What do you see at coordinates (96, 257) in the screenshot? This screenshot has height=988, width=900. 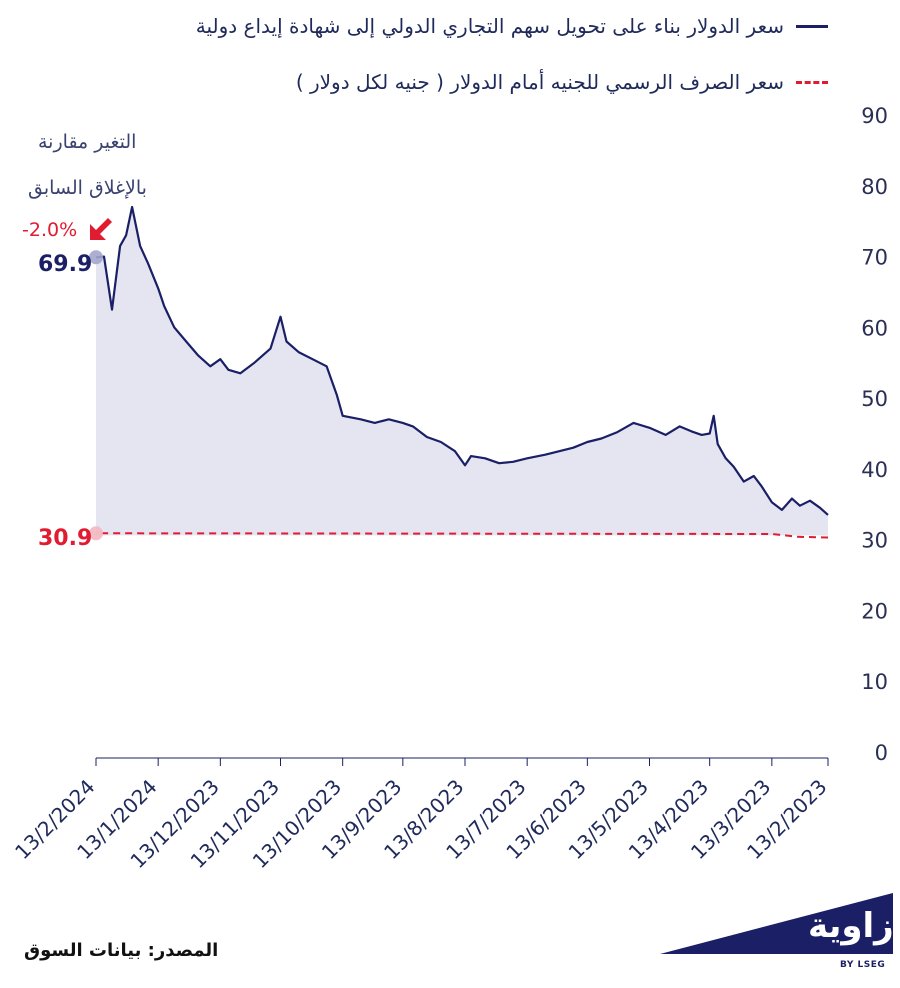 I see `series-a-end-marker` at bounding box center [96, 257].